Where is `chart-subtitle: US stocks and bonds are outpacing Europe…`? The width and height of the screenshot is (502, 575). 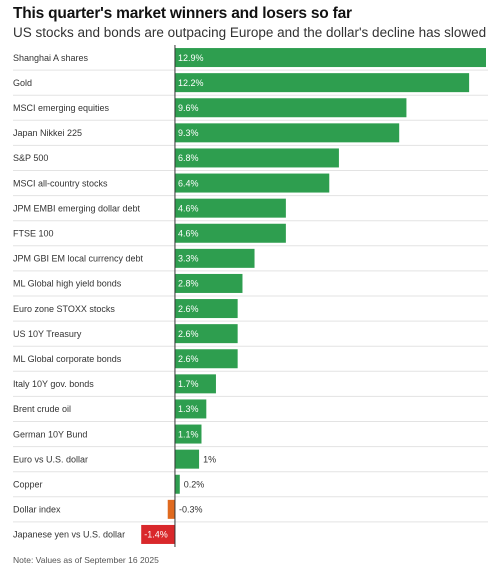
chart-subtitle: US stocks and bonds are outpacing Europe… is located at coordinates (250, 32).